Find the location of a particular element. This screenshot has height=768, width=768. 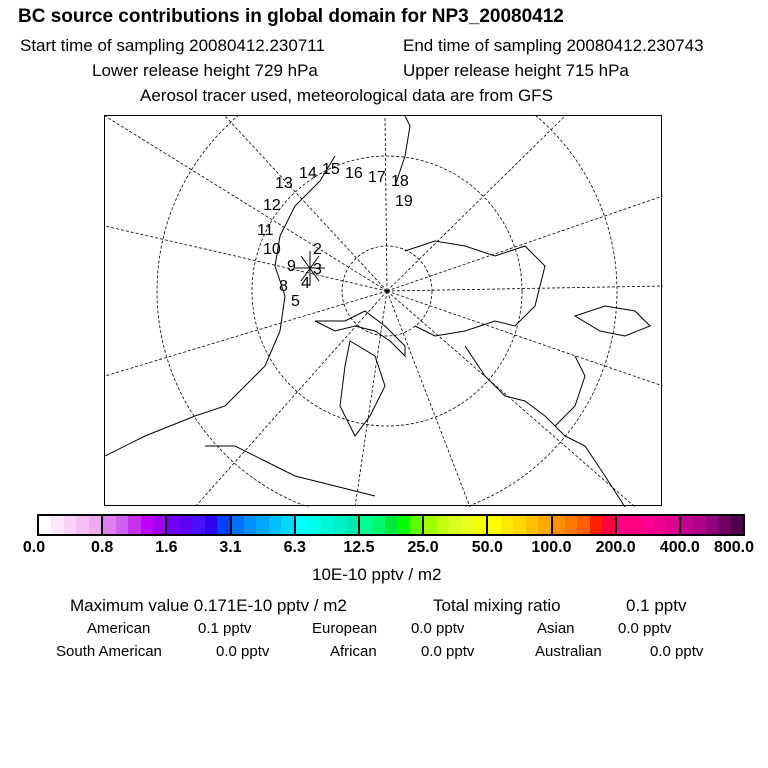

start-time: Start time of sampling 20080412.230711 is located at coordinates (172, 45).